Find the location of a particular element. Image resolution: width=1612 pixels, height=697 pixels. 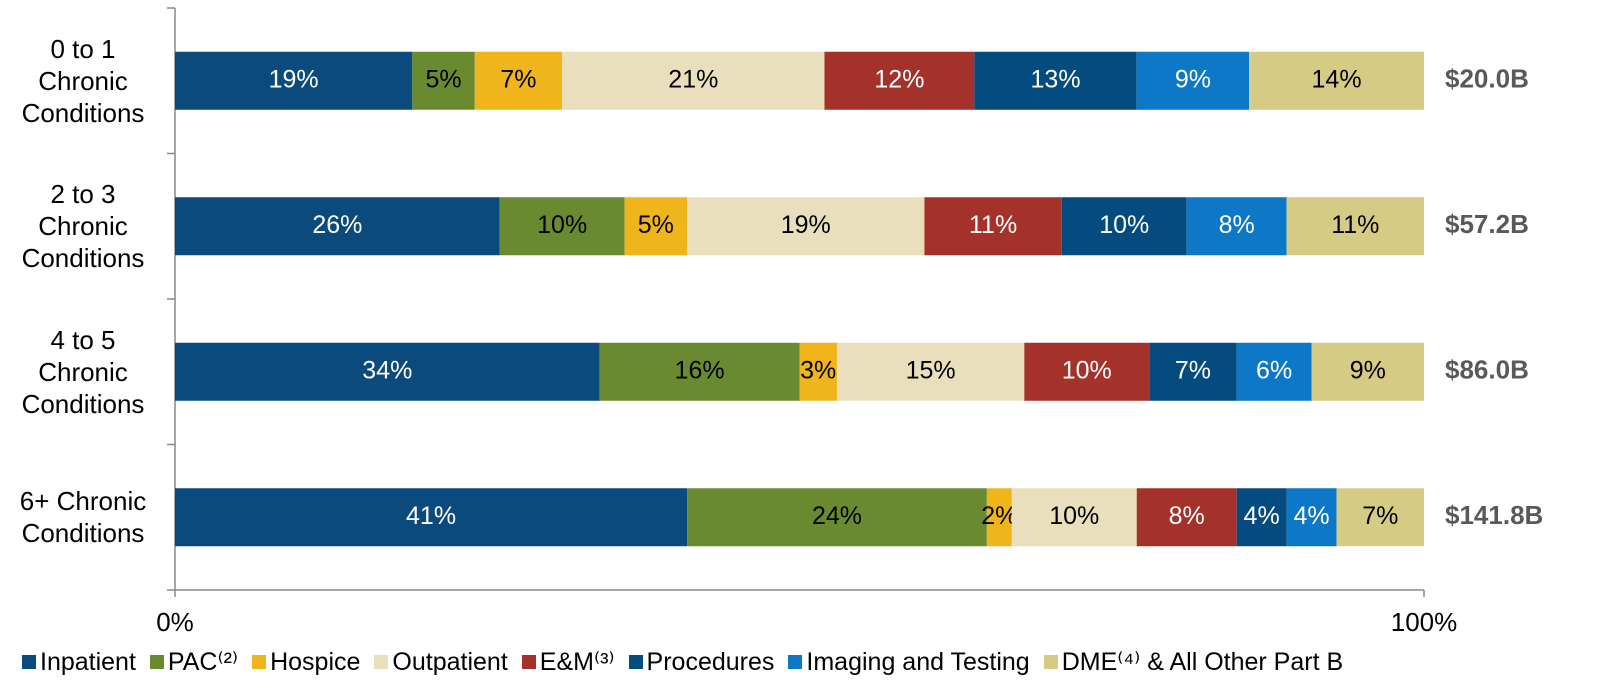

data-label: 24% is located at coordinates (837, 516).